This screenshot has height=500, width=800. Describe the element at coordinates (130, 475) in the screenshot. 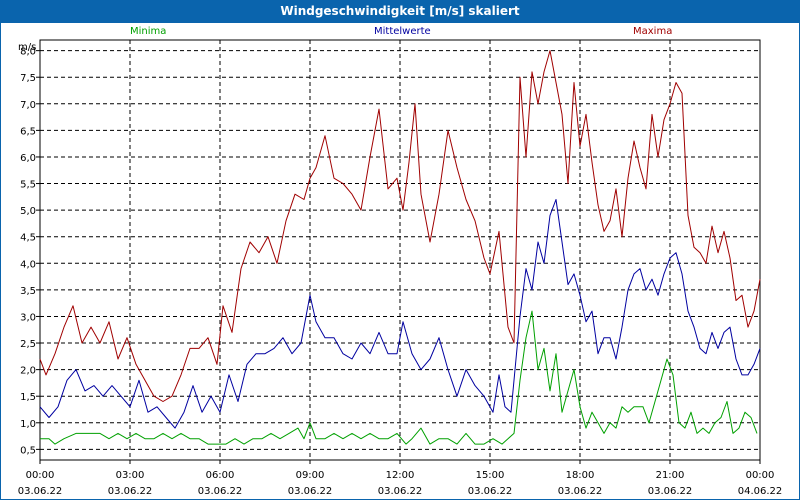

I see `x-tick-time: 03:00` at that location.